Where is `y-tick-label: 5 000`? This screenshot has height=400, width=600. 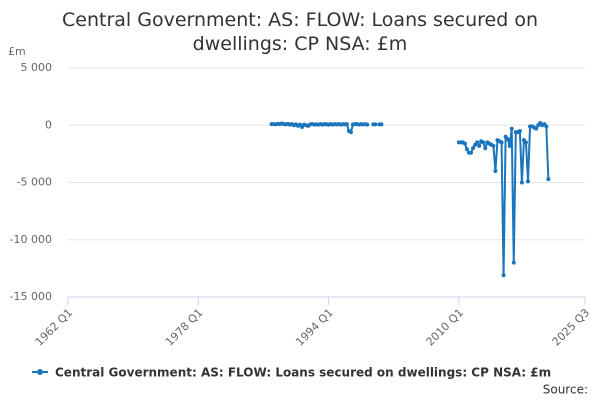 y-tick-label: 5 000 is located at coordinates (37, 67).